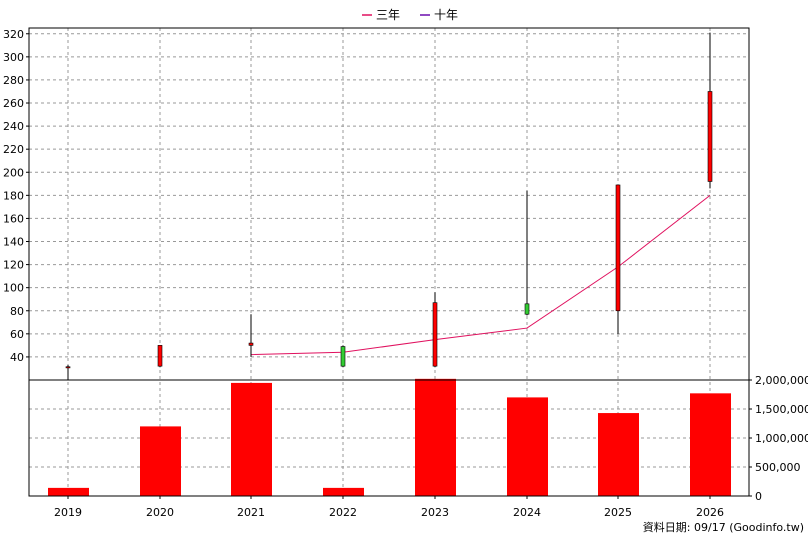 The image size is (808, 540). I want to click on x-tick-label: 2025, so click(618, 512).